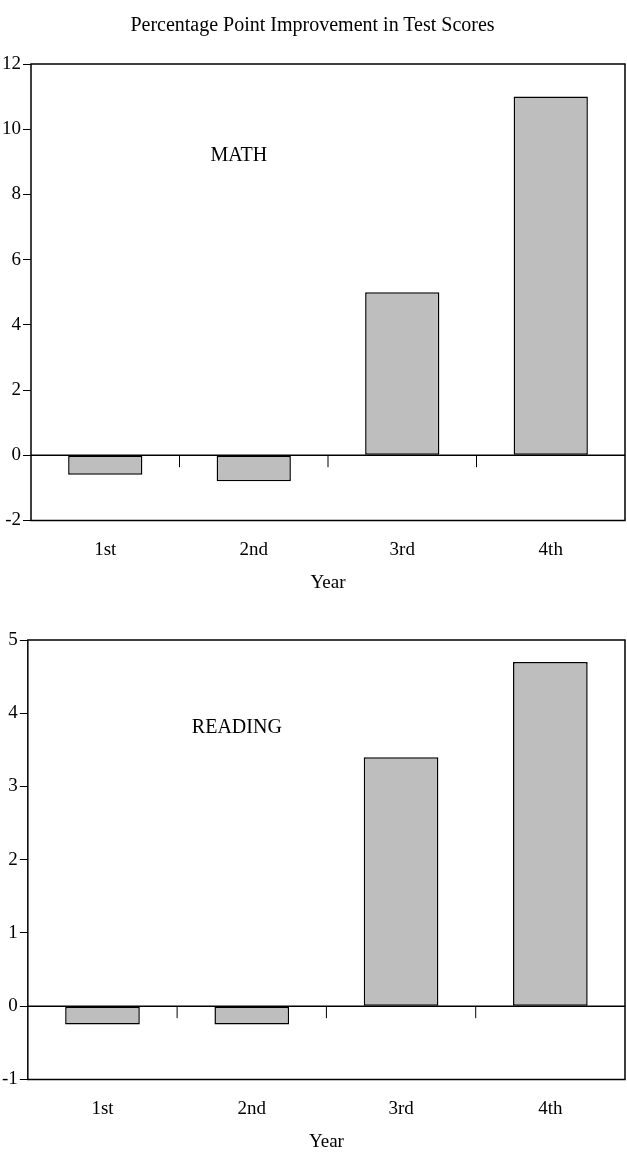  Describe the element at coordinates (10, 1078) in the screenshot. I see `y-tick-label: -1` at that location.